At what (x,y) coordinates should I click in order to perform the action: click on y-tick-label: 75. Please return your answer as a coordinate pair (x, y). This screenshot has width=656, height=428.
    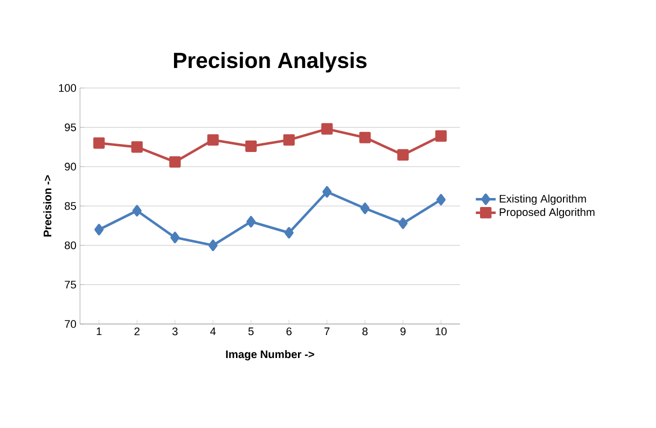
    Looking at the image, I should click on (70, 284).